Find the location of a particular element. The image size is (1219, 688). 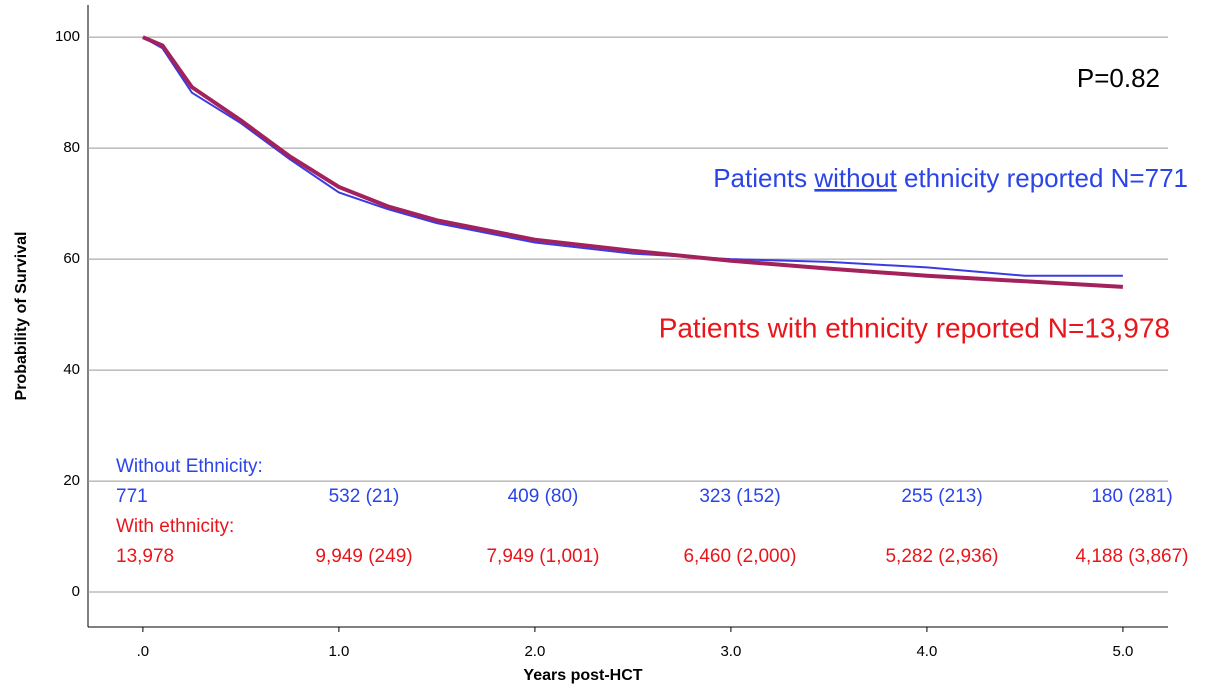

y-tick-label: 60 is located at coordinates (71, 258).